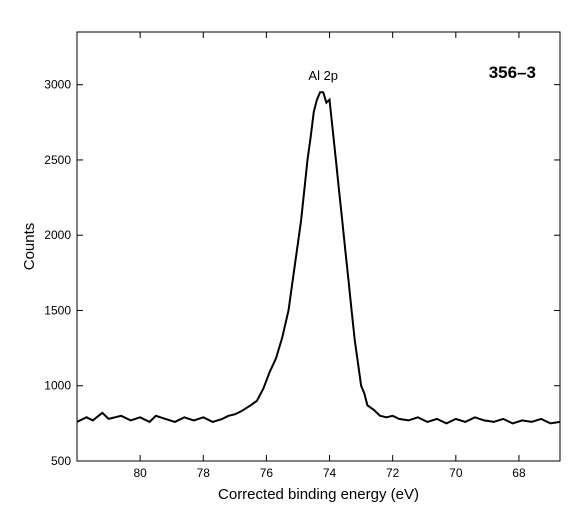  Describe the element at coordinates (57, 160) in the screenshot. I see `y-tick-label-4: 2500` at that location.